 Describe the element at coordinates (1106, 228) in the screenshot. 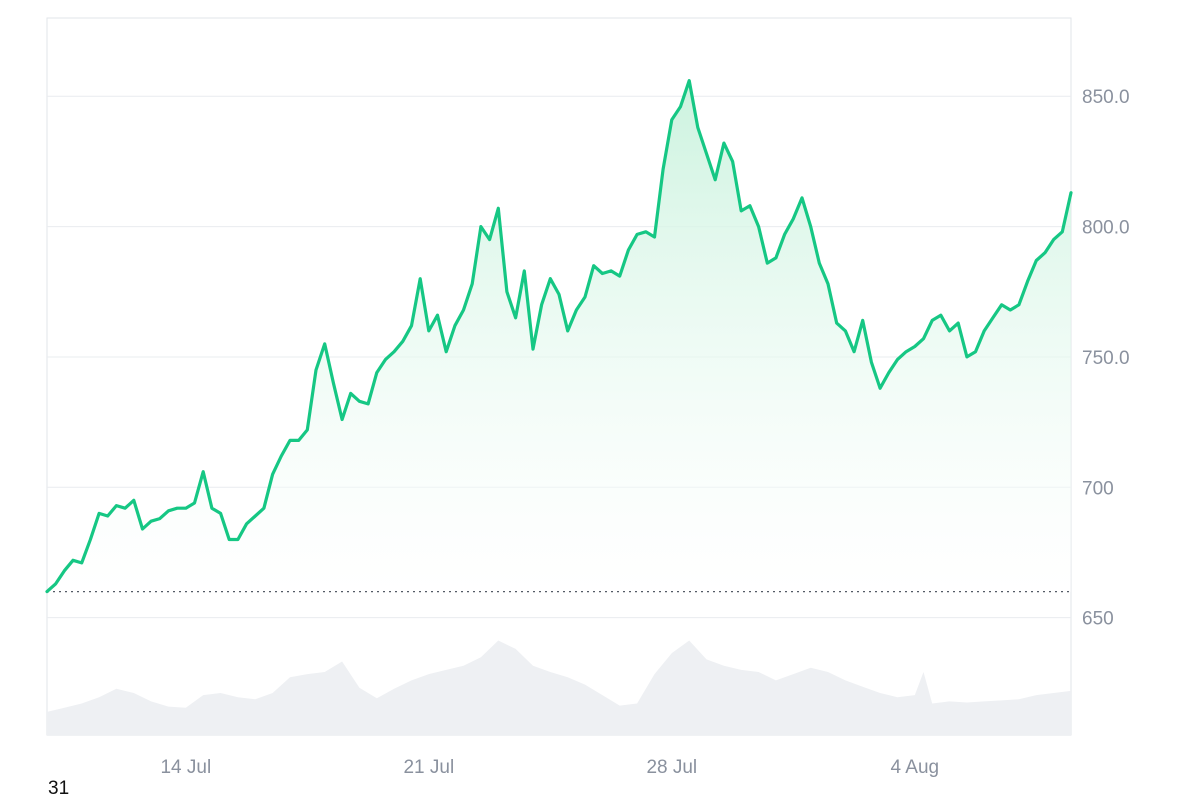

I see `y-tick-label: 800.0` at that location.